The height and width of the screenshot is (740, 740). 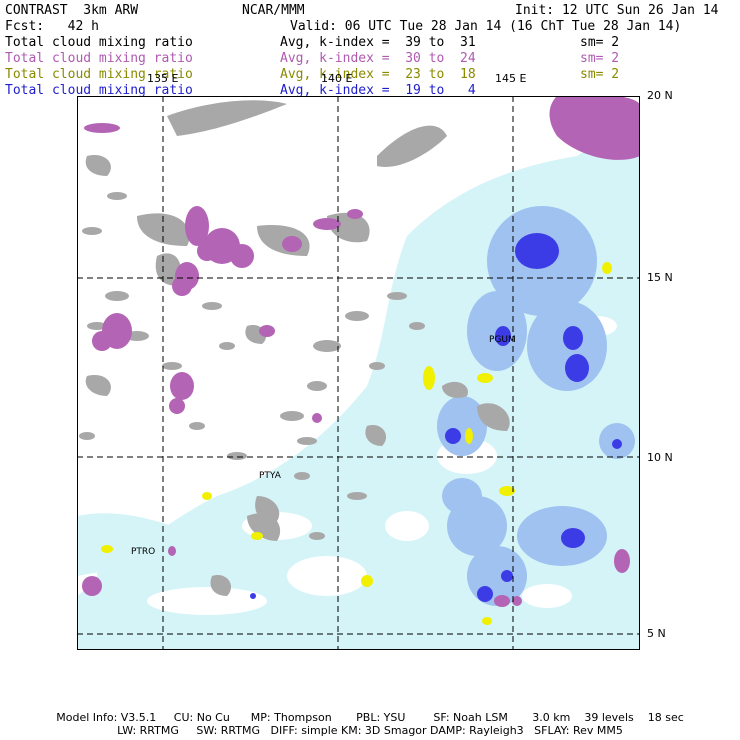 What do you see at coordinates (99, 58) in the screenshot?
I see `field-name-2: Total cloud mixing ratio` at bounding box center [99, 58].